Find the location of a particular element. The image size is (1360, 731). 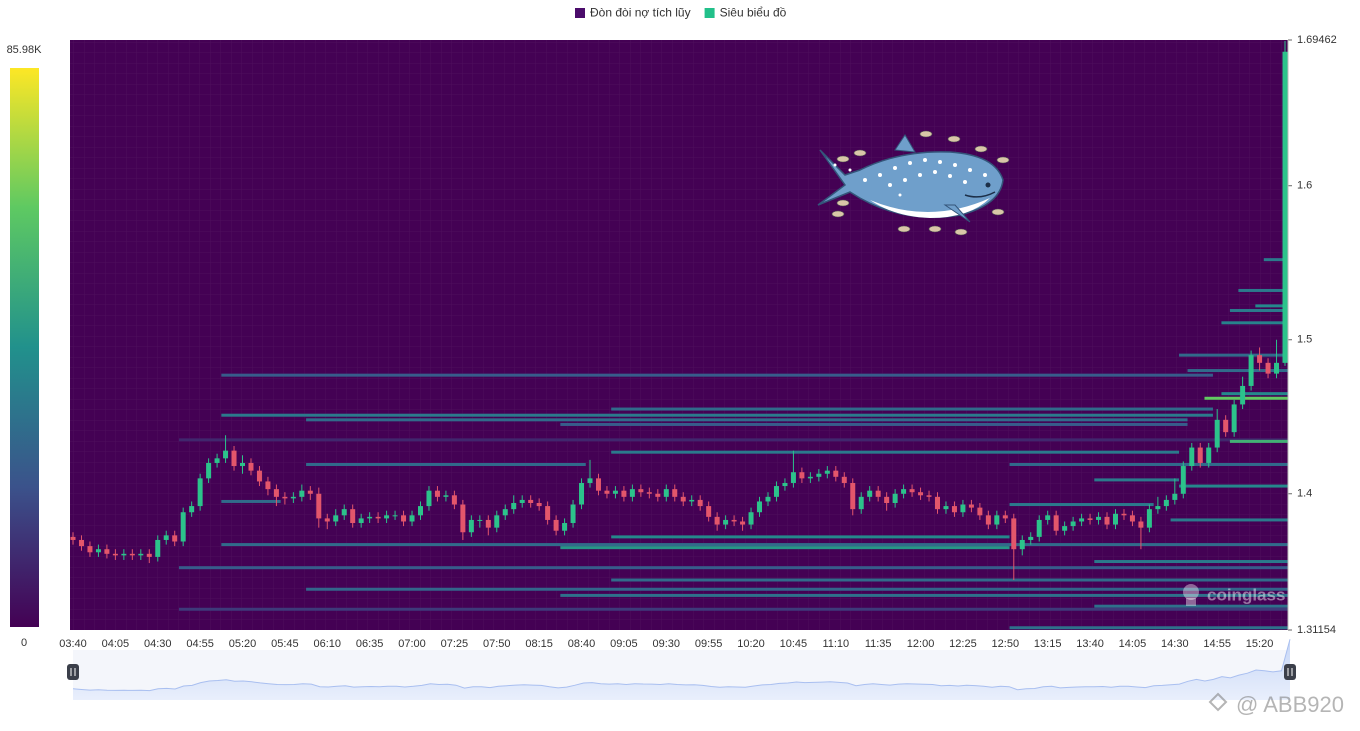

legend-label: Siêu biểu đồ is located at coordinates (753, 13).